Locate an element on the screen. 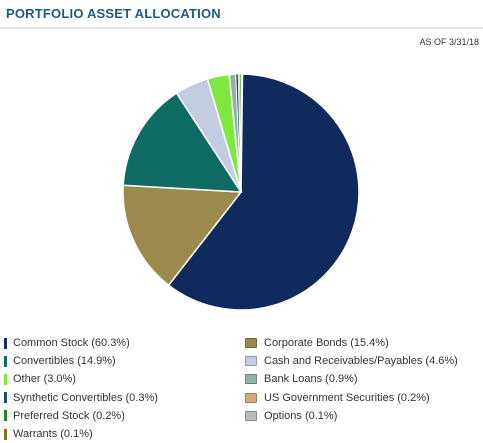 This screenshot has height=443, width=483. legend-item-preferred-stock: Preferred Stock (0.2%) is located at coordinates (62, 416).